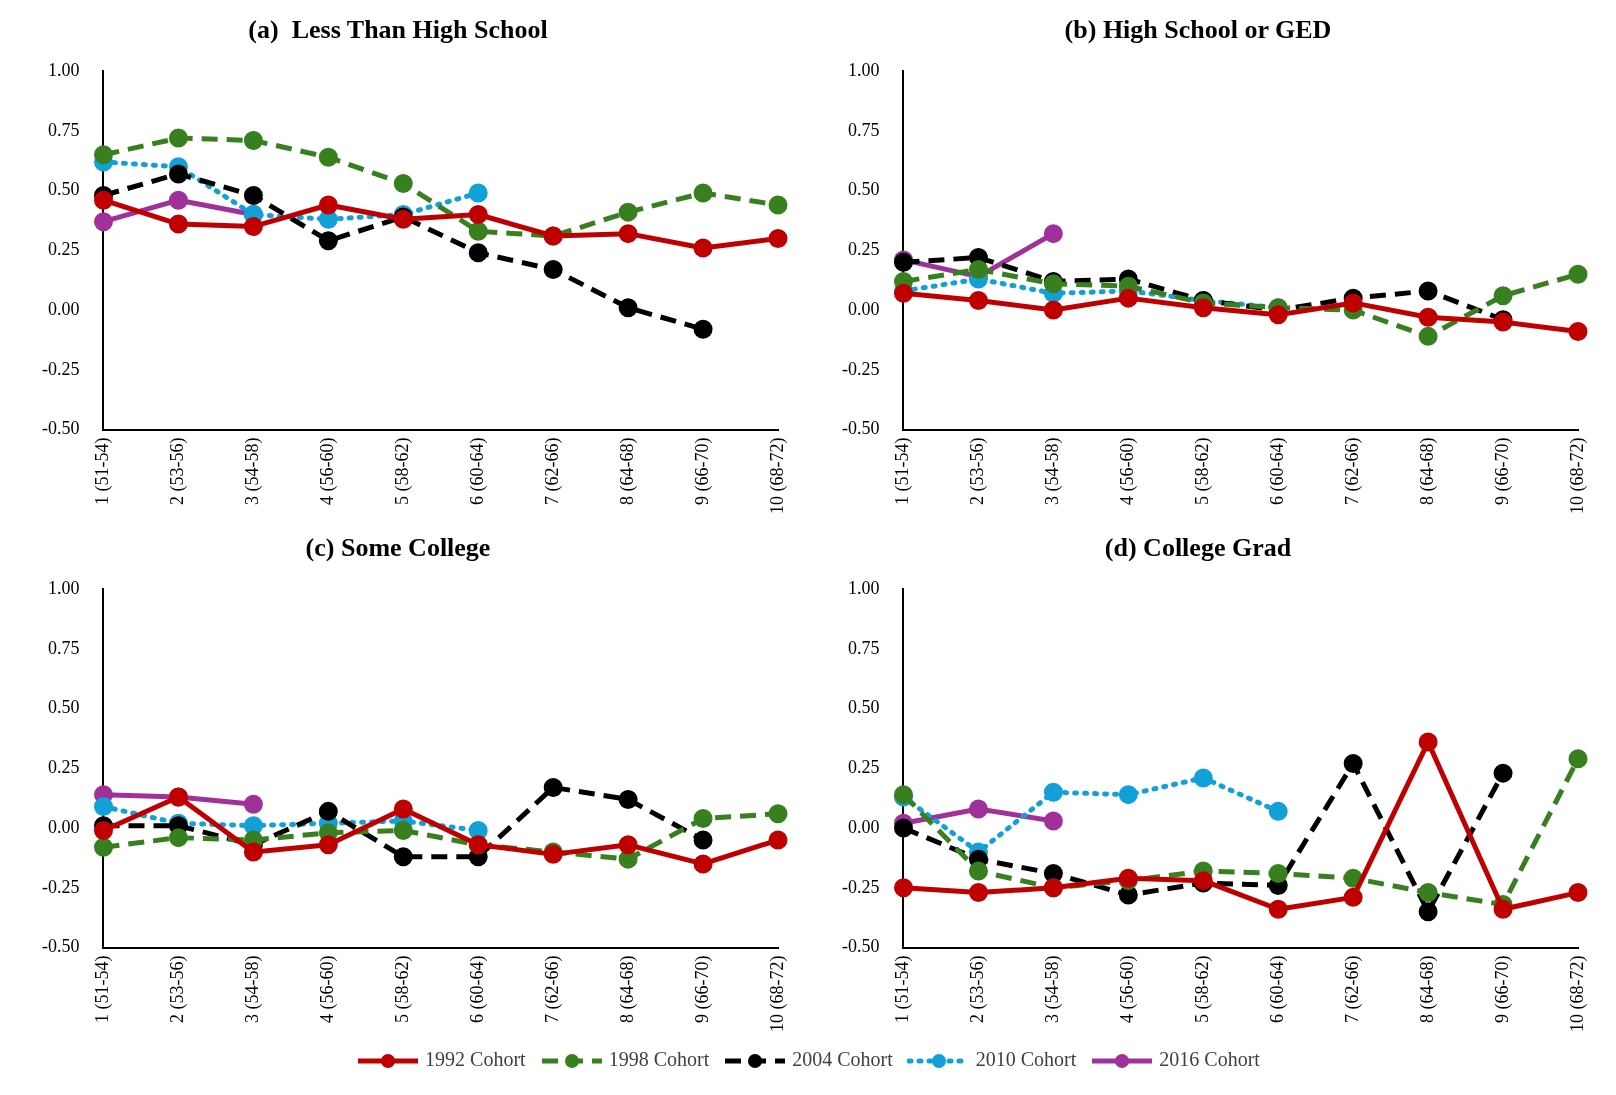 The image size is (1616, 1095). Describe the element at coordinates (658, 1060) in the screenshot. I see `legend-label: 1998 Cohort` at that location.